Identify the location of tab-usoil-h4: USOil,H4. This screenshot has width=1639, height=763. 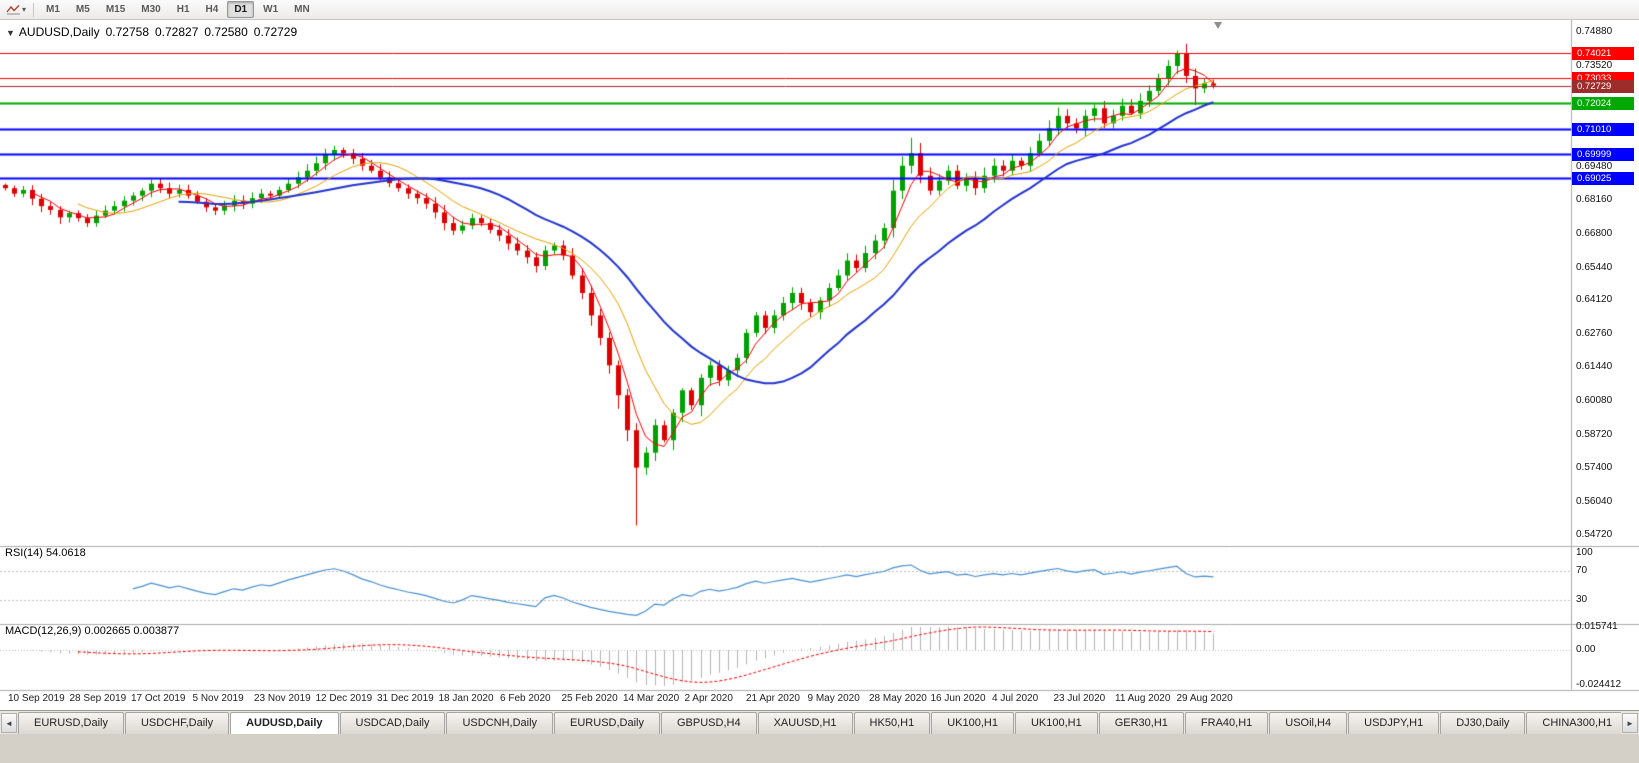
(1308, 723).